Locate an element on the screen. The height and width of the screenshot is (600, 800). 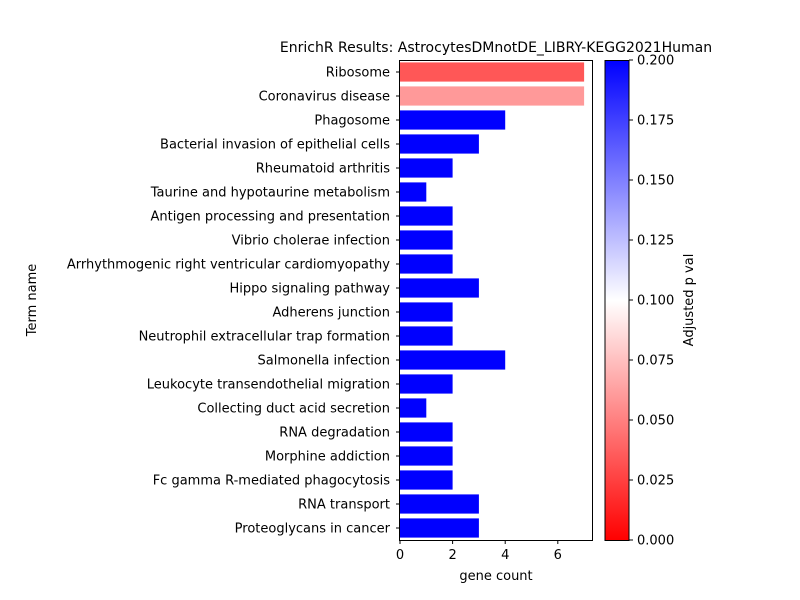
x-tick-label: 6 is located at coordinates (558, 555).